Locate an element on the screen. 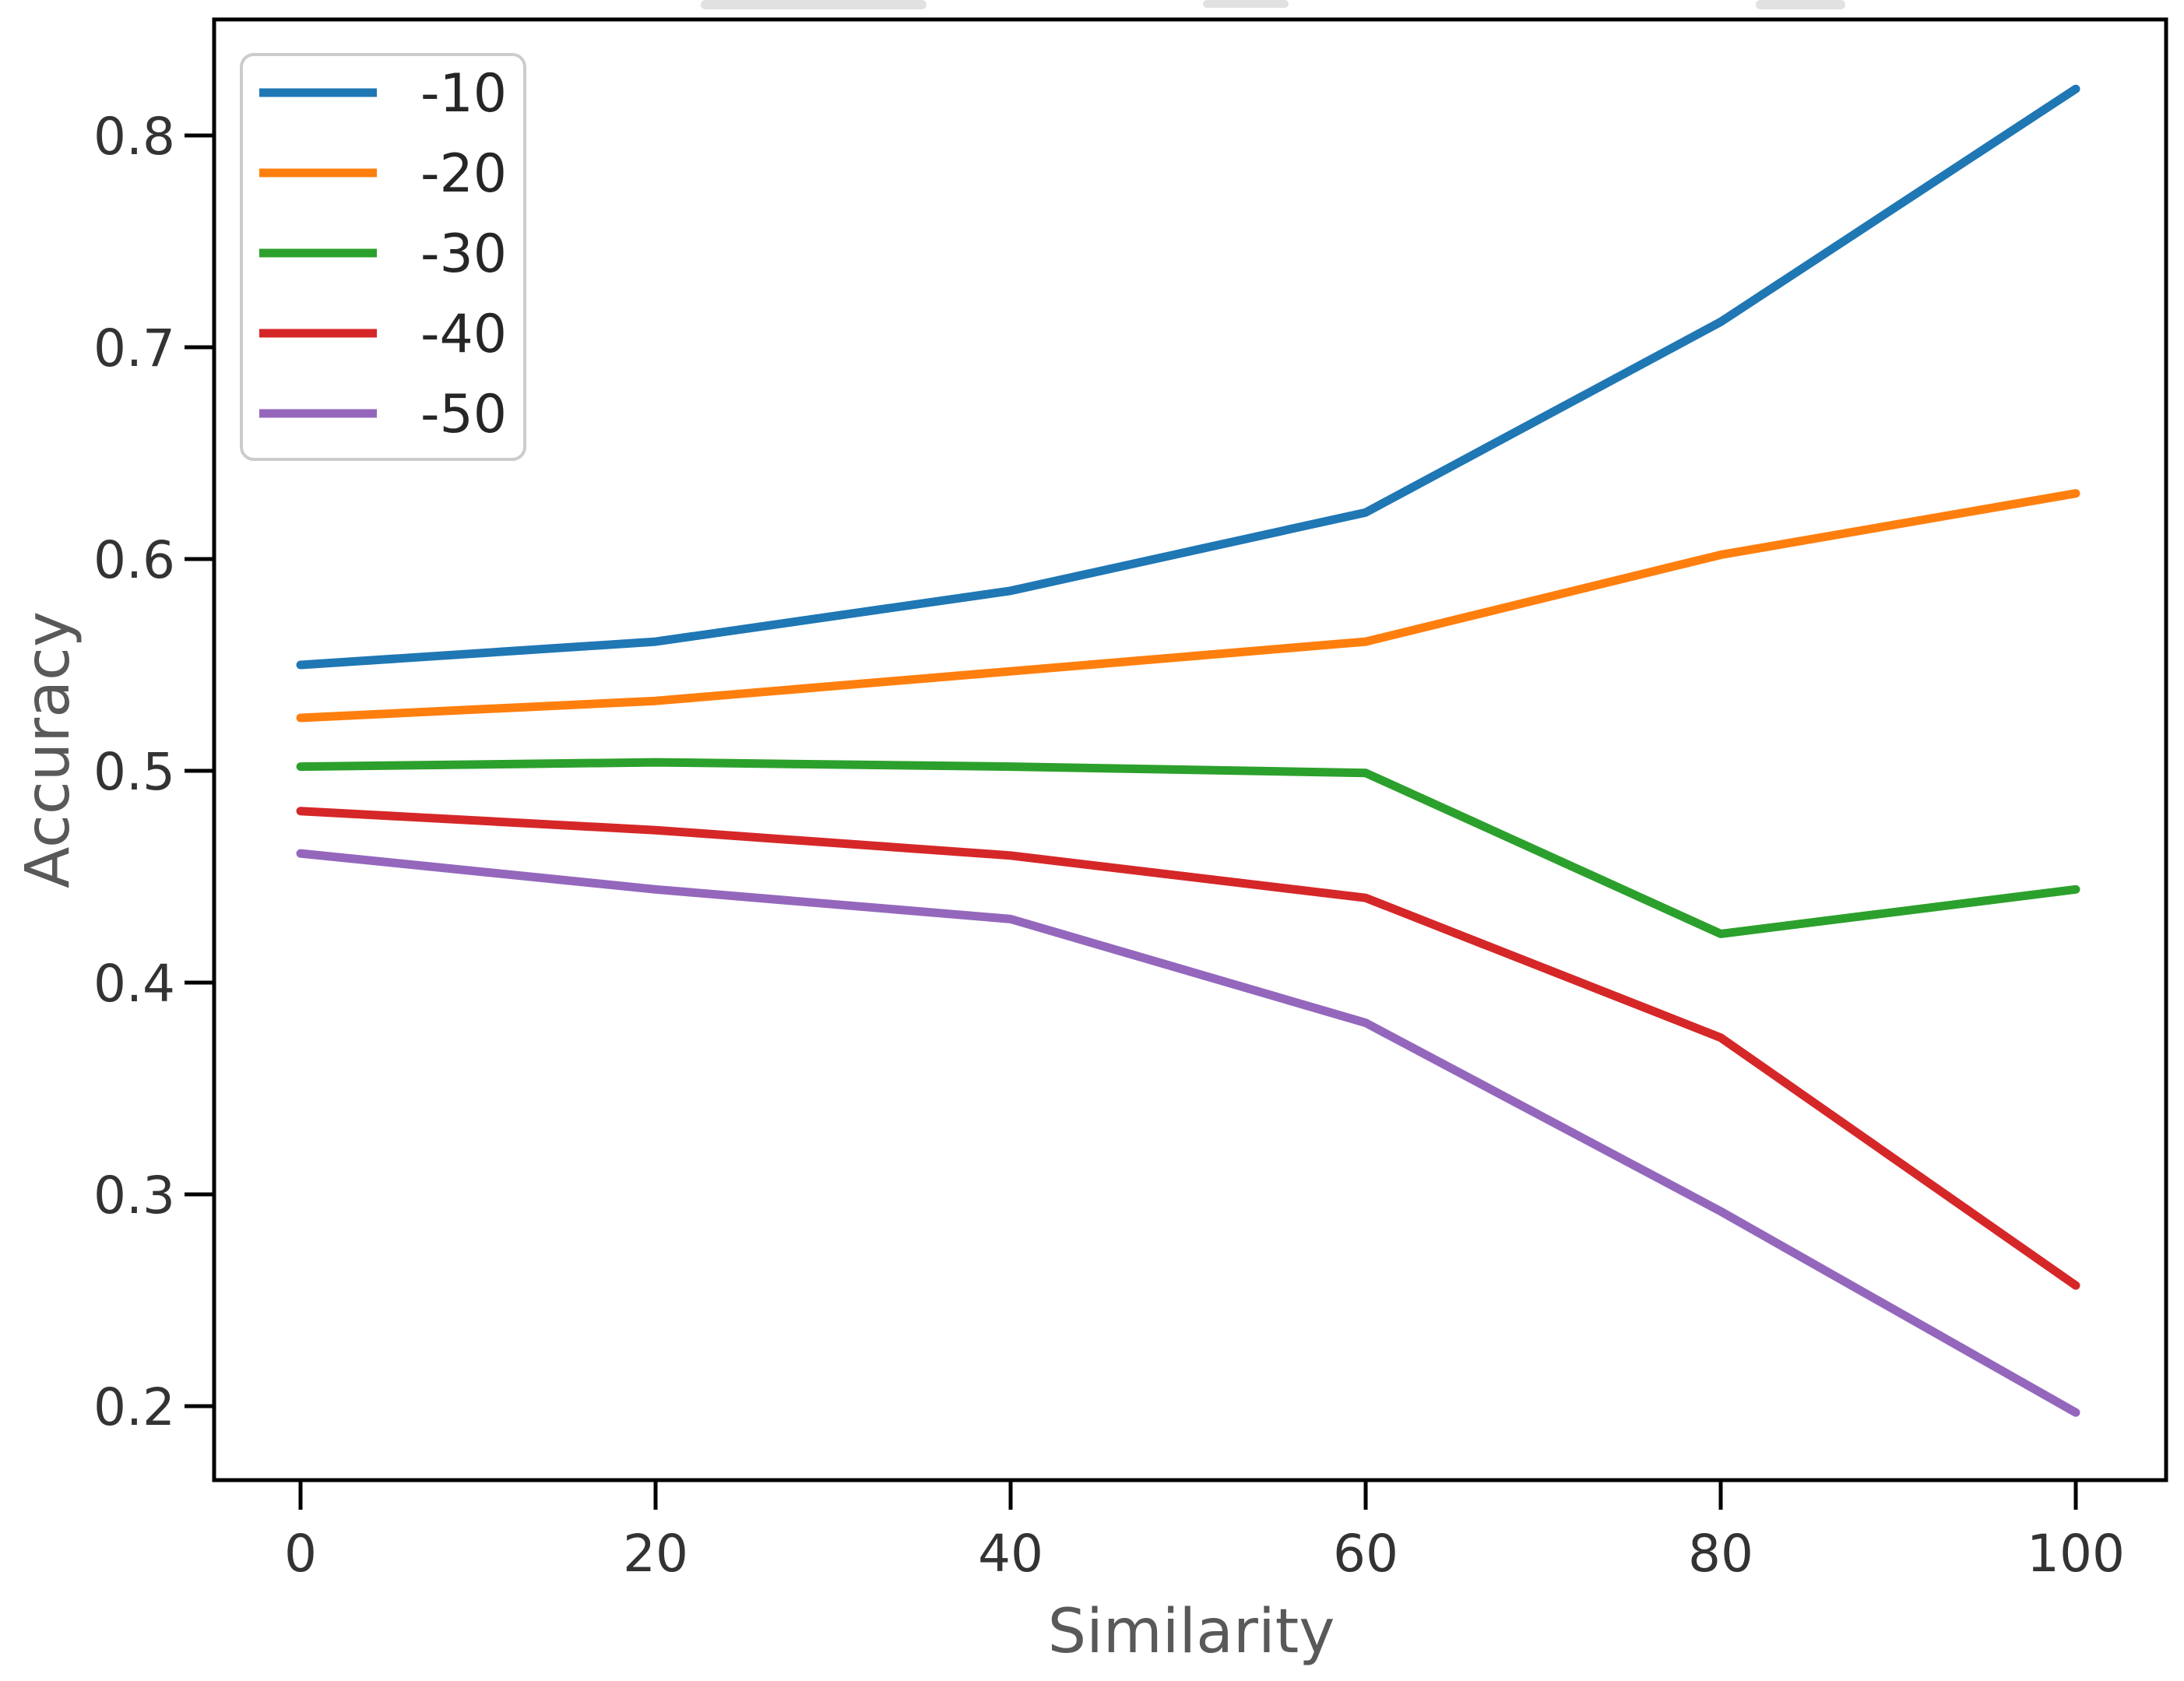 The image size is (2184, 1681). x-tick-label: 100 is located at coordinates (2076, 1554).